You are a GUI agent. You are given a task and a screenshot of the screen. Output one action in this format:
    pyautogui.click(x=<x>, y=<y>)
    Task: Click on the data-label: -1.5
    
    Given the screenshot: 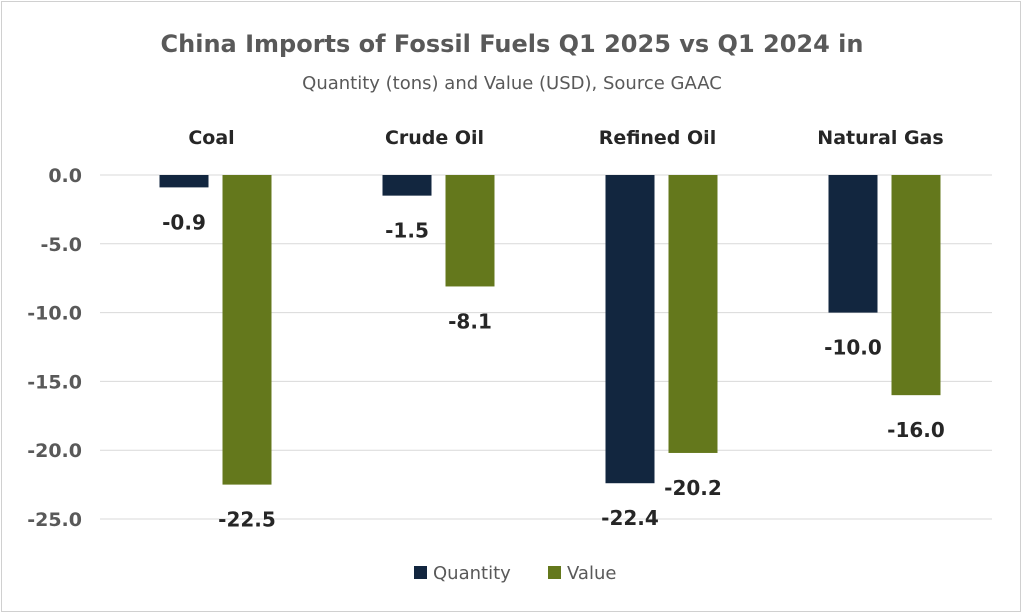 What is the action you would take?
    pyautogui.click(x=407, y=231)
    